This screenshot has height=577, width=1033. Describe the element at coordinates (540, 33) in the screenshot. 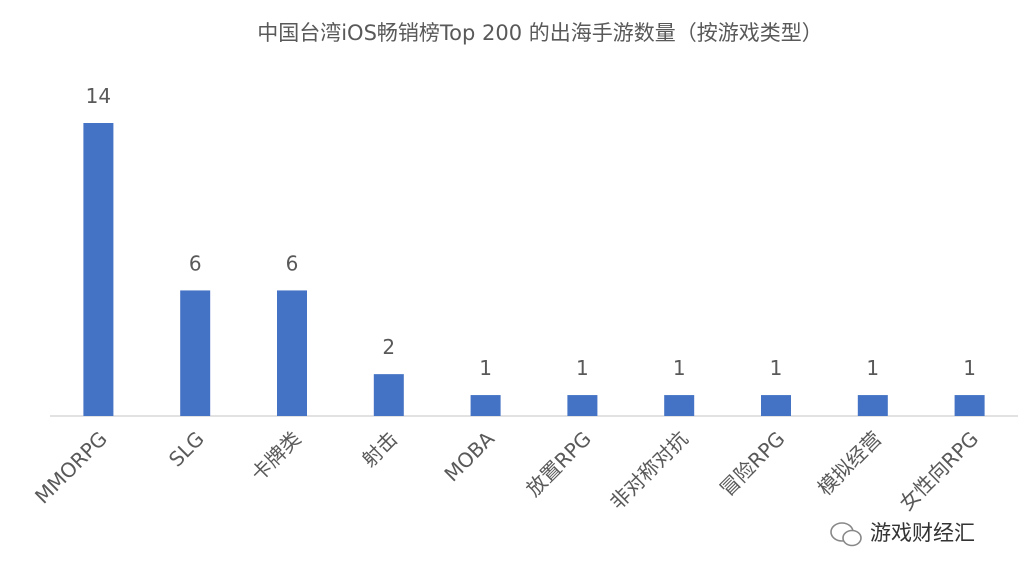

I see `chart-title: 中国台湾iOS畅销榜Top 200 的出海手游数量（按游戏类型）` at that location.